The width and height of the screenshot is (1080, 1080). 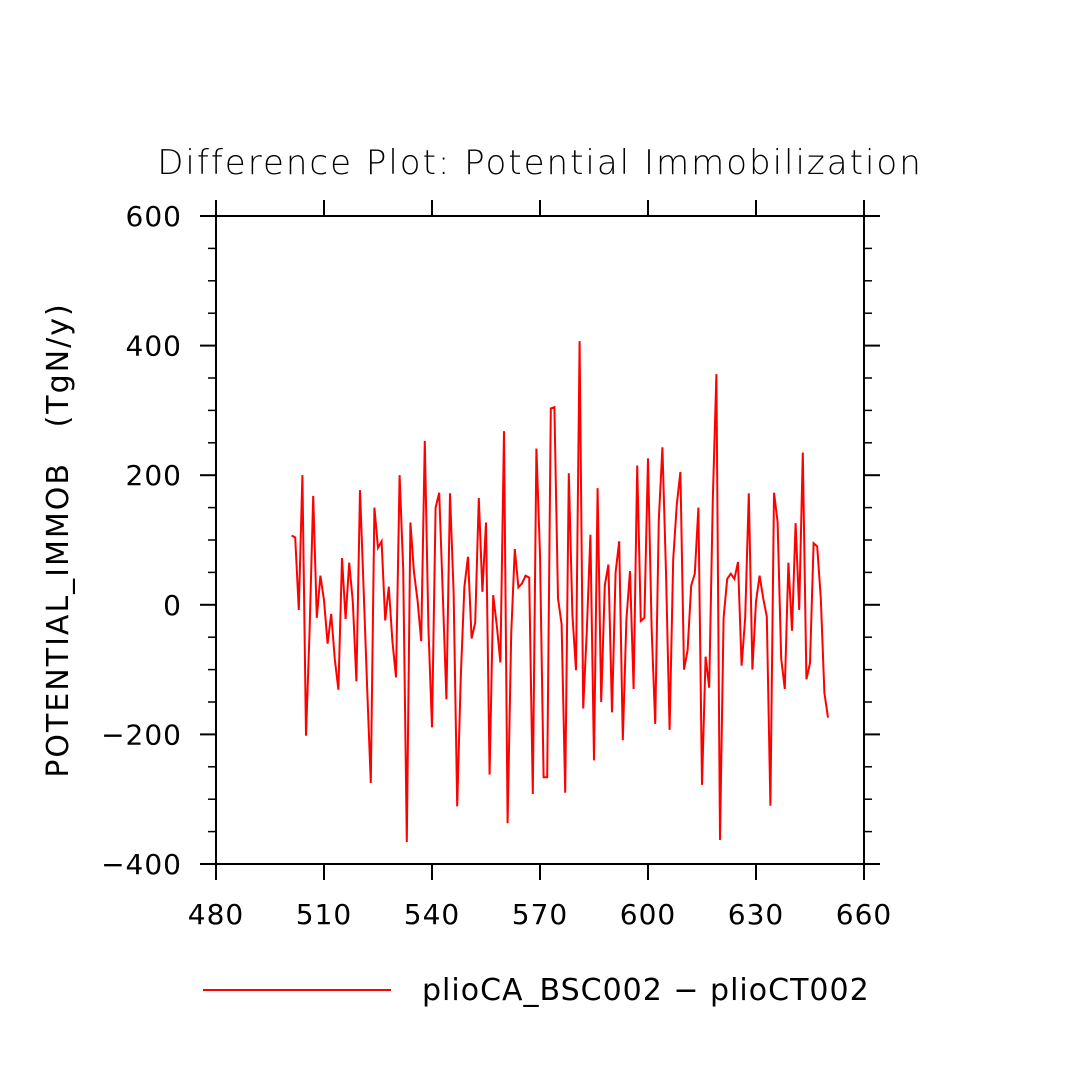 I want to click on x-tick-label: 660, so click(x=864, y=914).